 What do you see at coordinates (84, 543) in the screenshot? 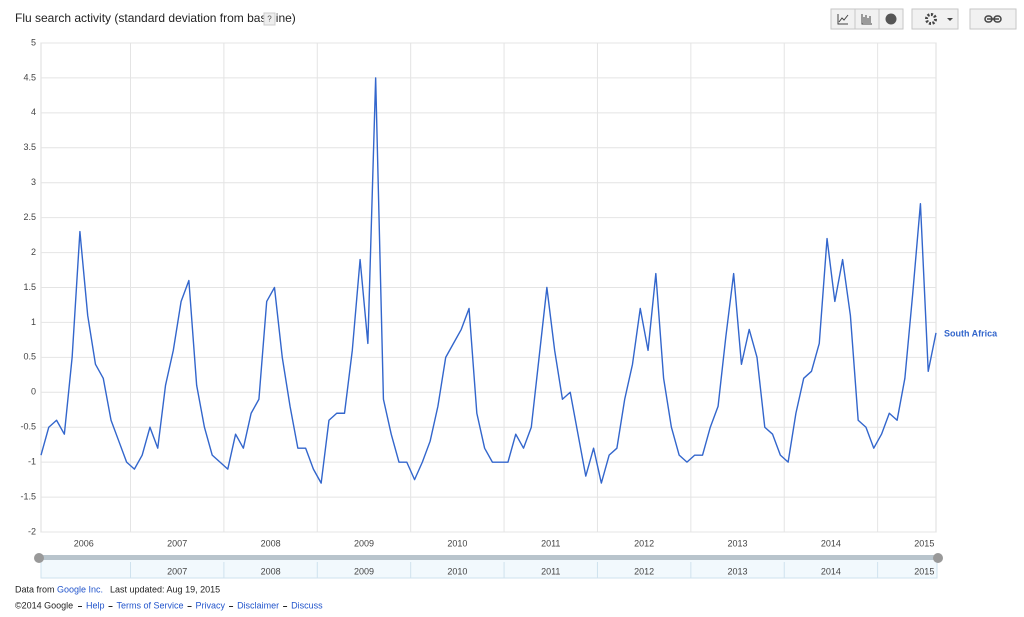
I see `x-tick-label: 2006` at bounding box center [84, 543].